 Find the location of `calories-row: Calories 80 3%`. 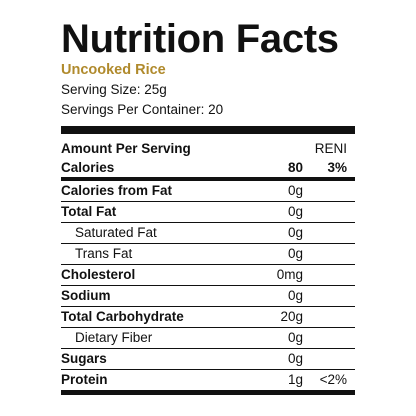

calories-row: Calories 80 3% is located at coordinates (208, 167).